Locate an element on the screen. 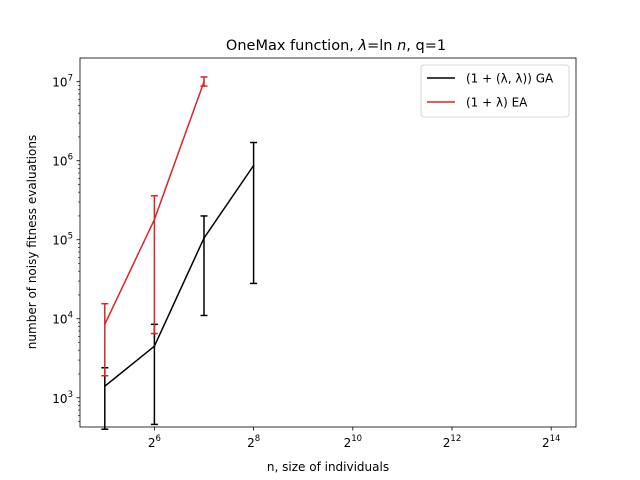 The image size is (640, 480). x-tick-label: 210 is located at coordinates (353, 442).